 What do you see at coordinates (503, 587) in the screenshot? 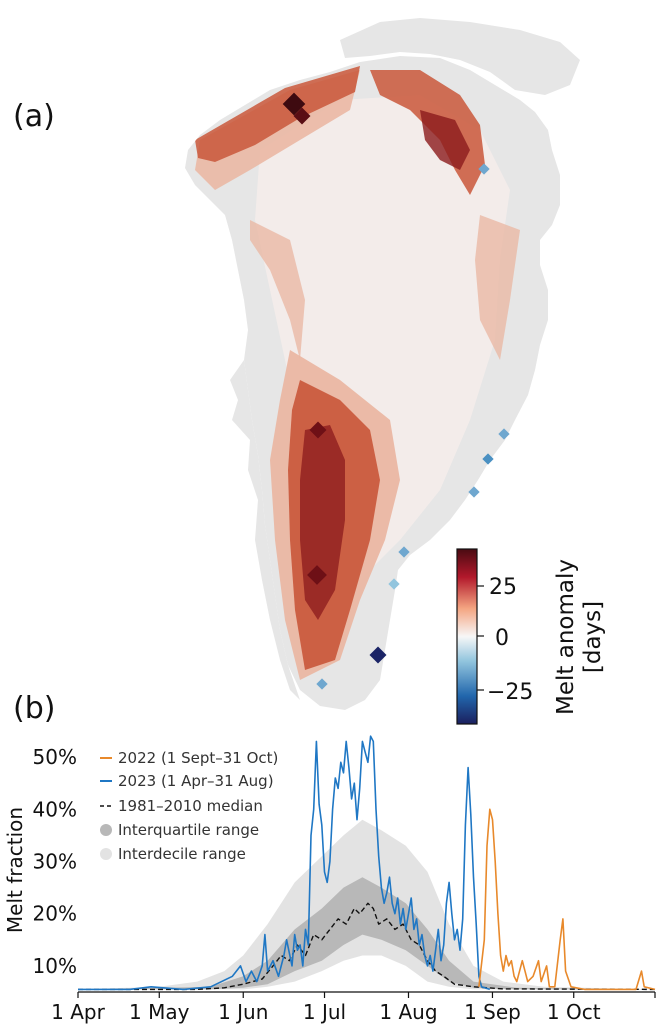
I see `colorbar-tick-label: 25` at bounding box center [503, 587].